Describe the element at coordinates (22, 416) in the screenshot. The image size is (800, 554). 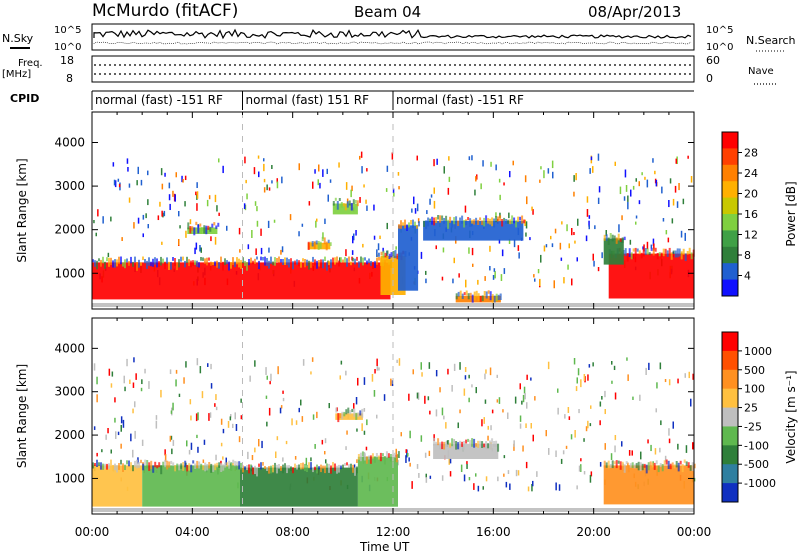
I see `y-axis-label: Slant Range [km]` at that location.